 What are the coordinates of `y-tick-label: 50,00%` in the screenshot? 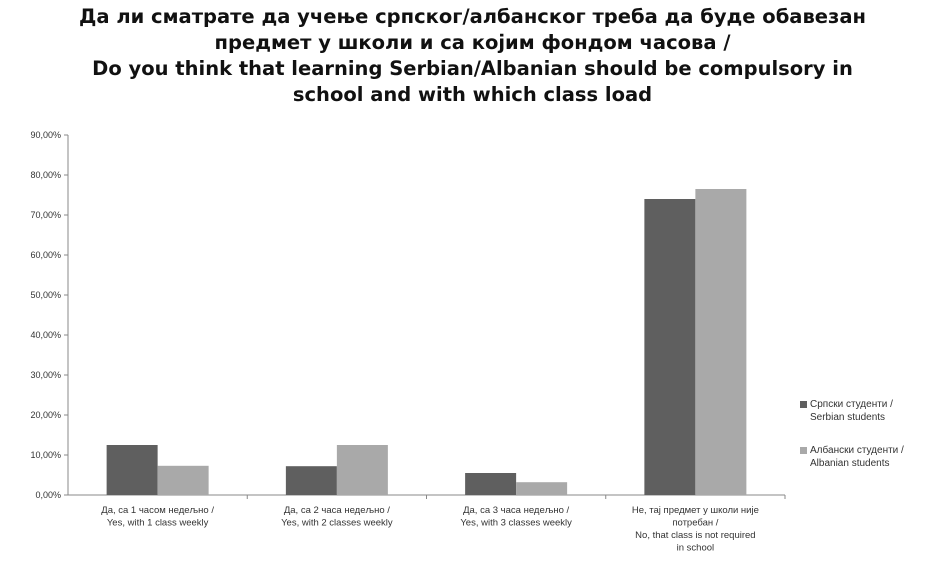 It's located at (45, 295).